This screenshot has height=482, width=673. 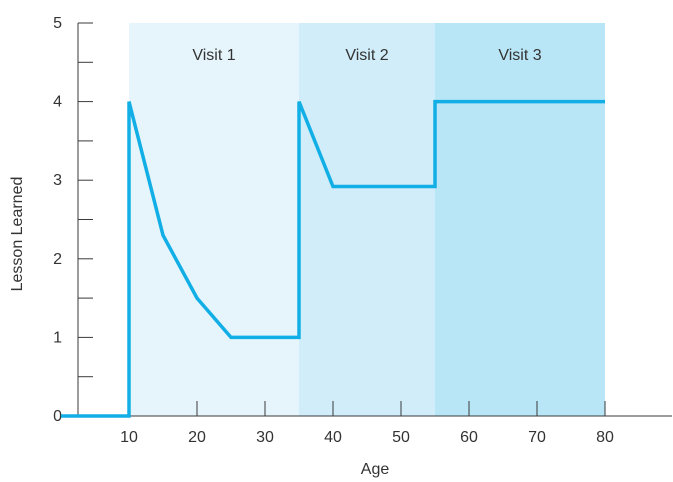 What do you see at coordinates (375, 469) in the screenshot?
I see `x-axis-title: Age` at bounding box center [375, 469].